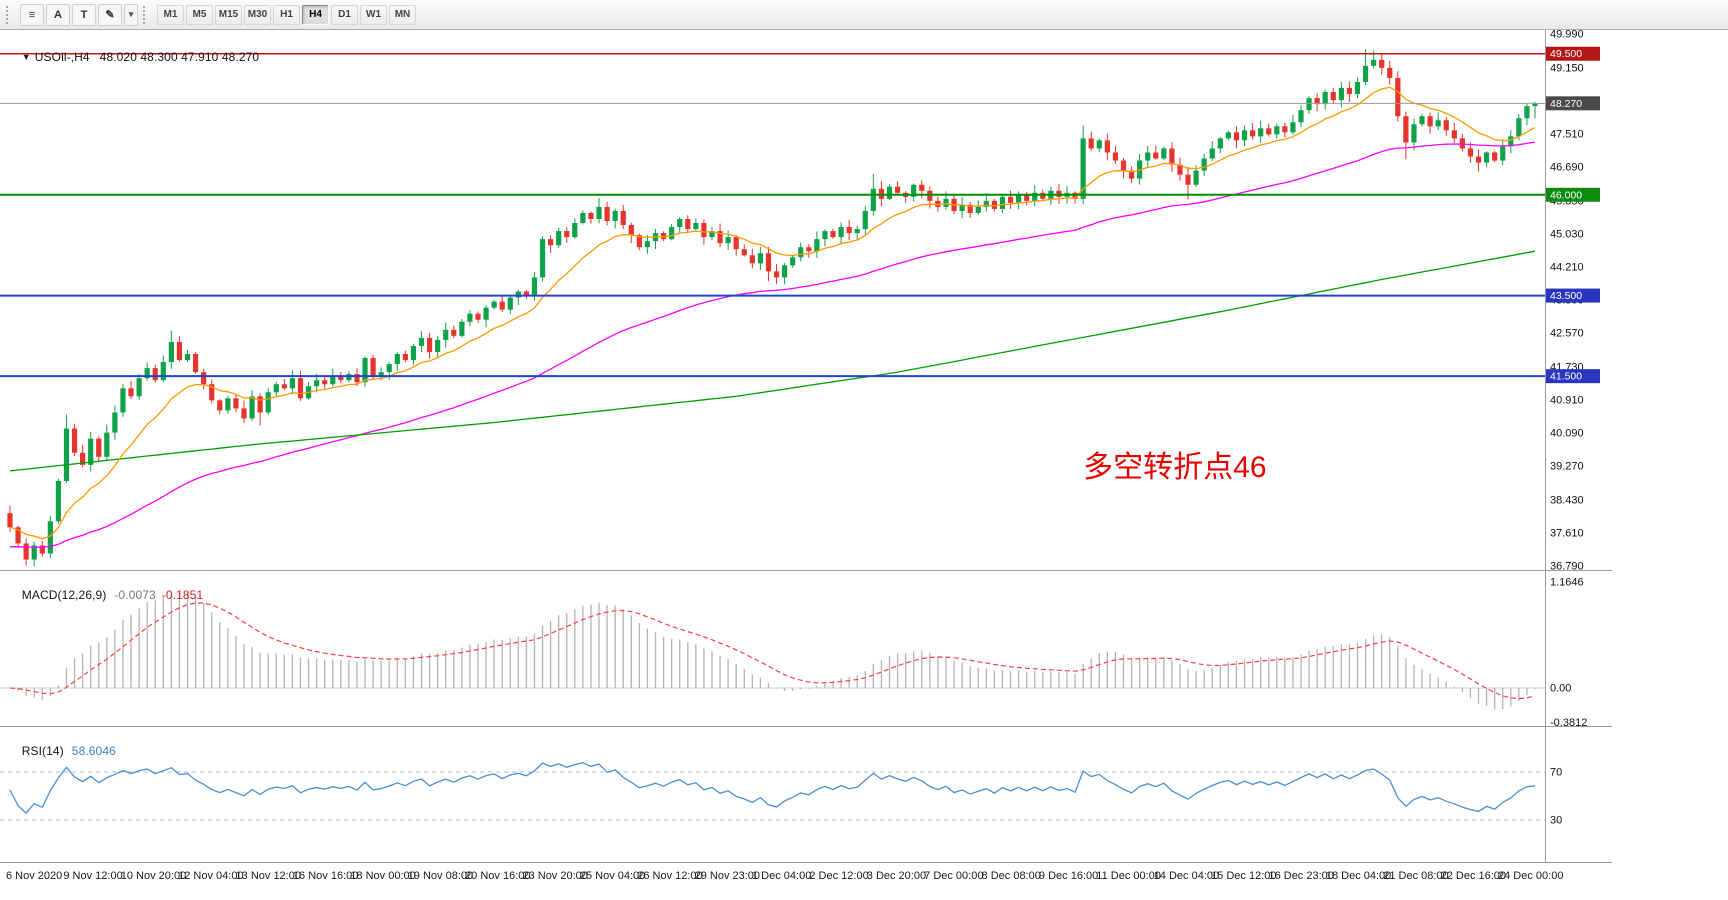 The width and height of the screenshot is (1728, 900). Describe the element at coordinates (344, 14) in the screenshot. I see `timeframe-button-d1: D1` at that location.